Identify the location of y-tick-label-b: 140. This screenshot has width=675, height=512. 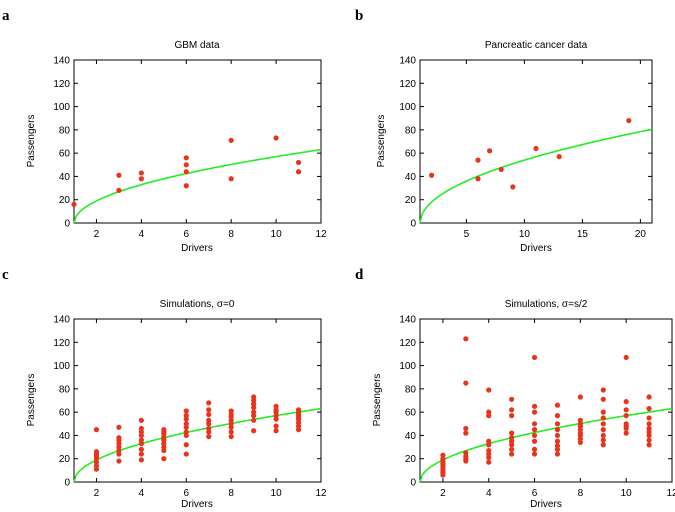
(407, 61).